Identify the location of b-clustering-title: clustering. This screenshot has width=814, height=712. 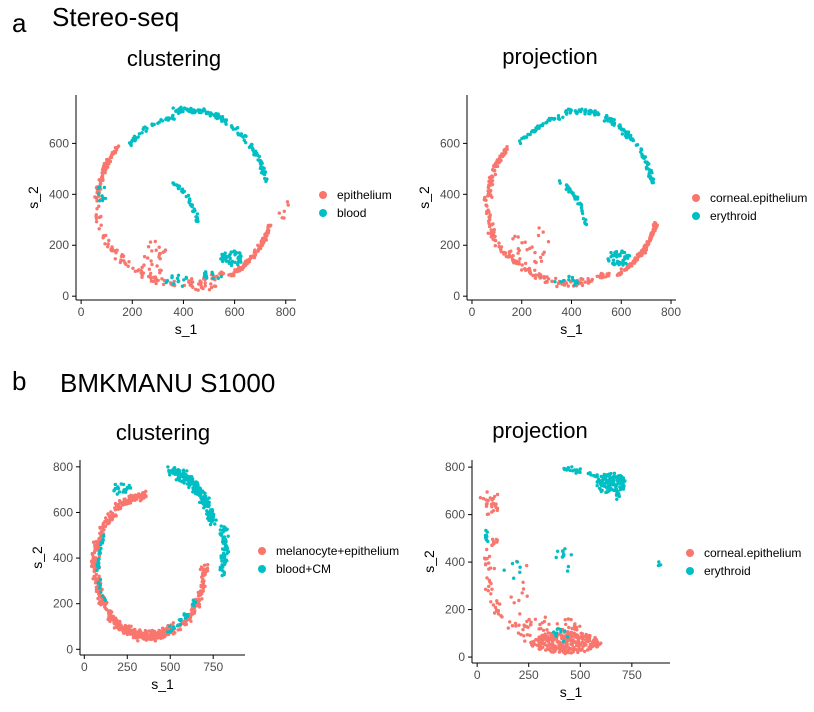
(163, 432).